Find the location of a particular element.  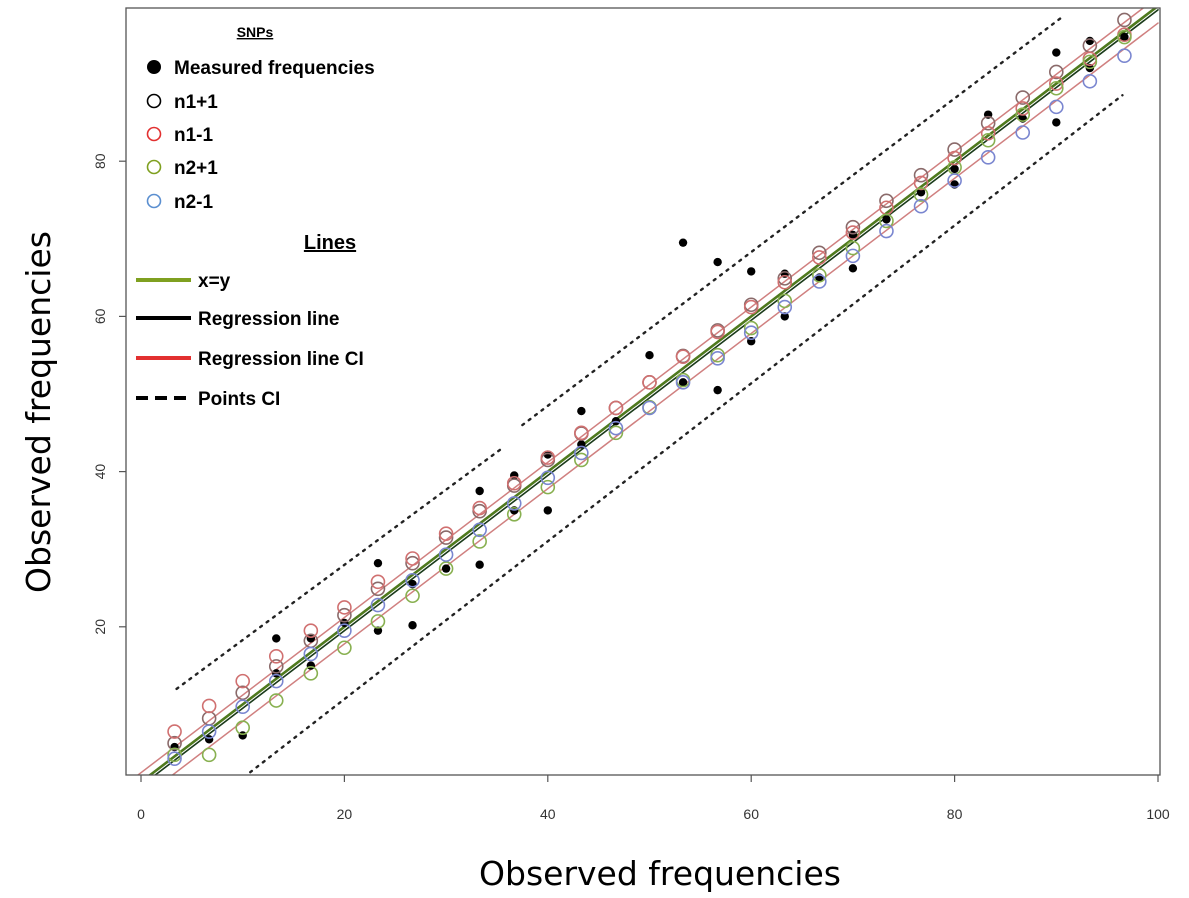

legend-label: n2-1 is located at coordinates (194, 202).